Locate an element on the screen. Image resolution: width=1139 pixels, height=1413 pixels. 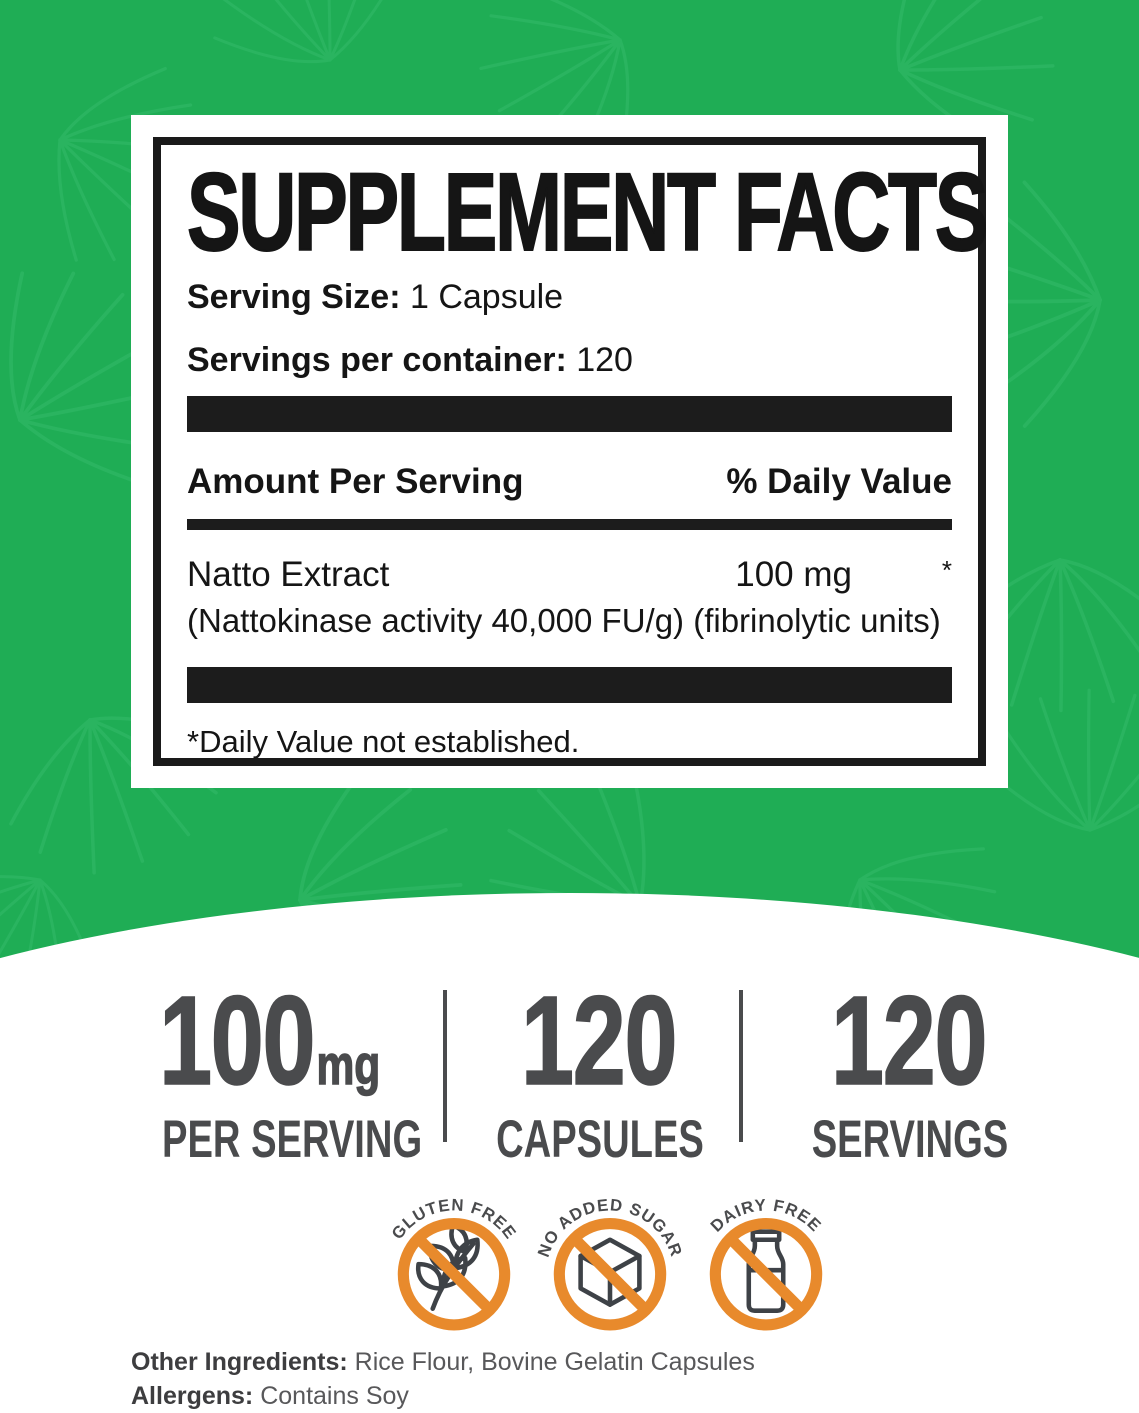
dairy-free-badge: DAIRY FREE is located at coordinates (765, 1263).